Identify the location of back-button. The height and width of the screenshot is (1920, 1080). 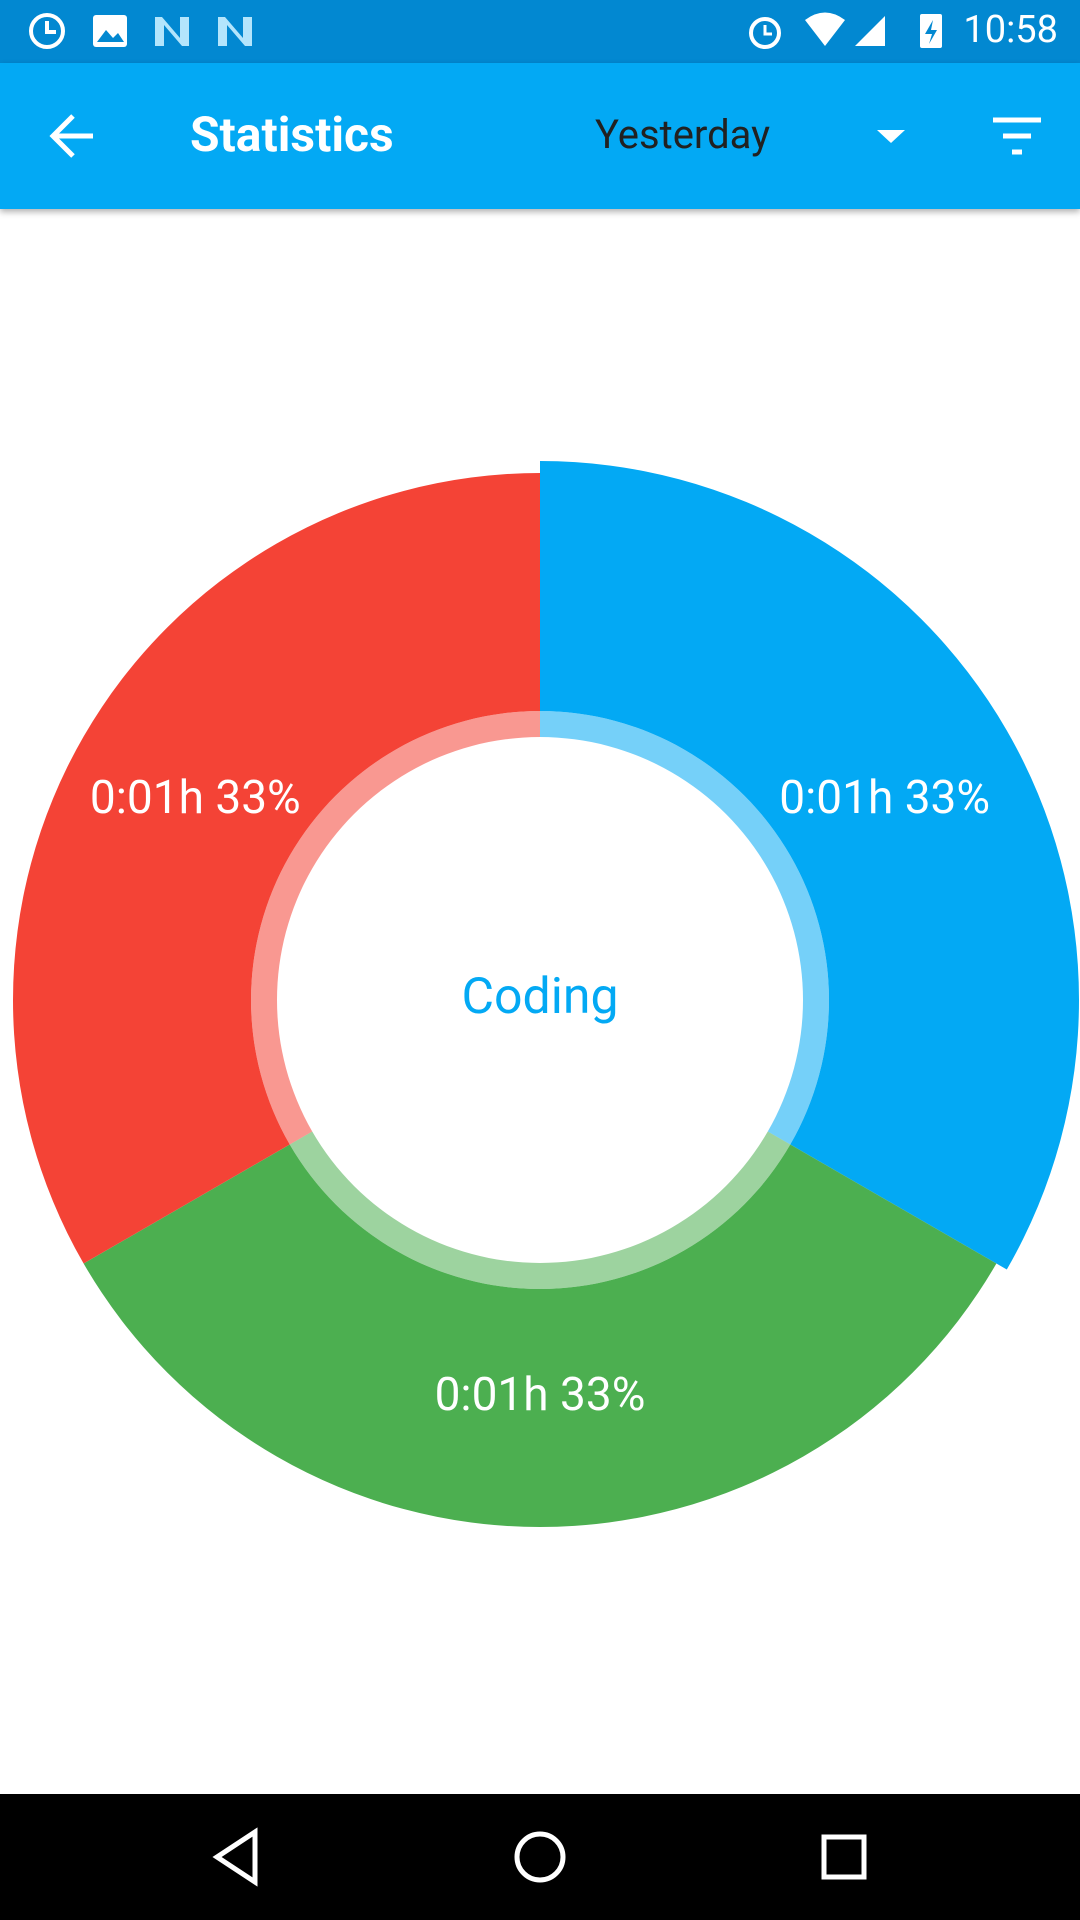
(60, 136).